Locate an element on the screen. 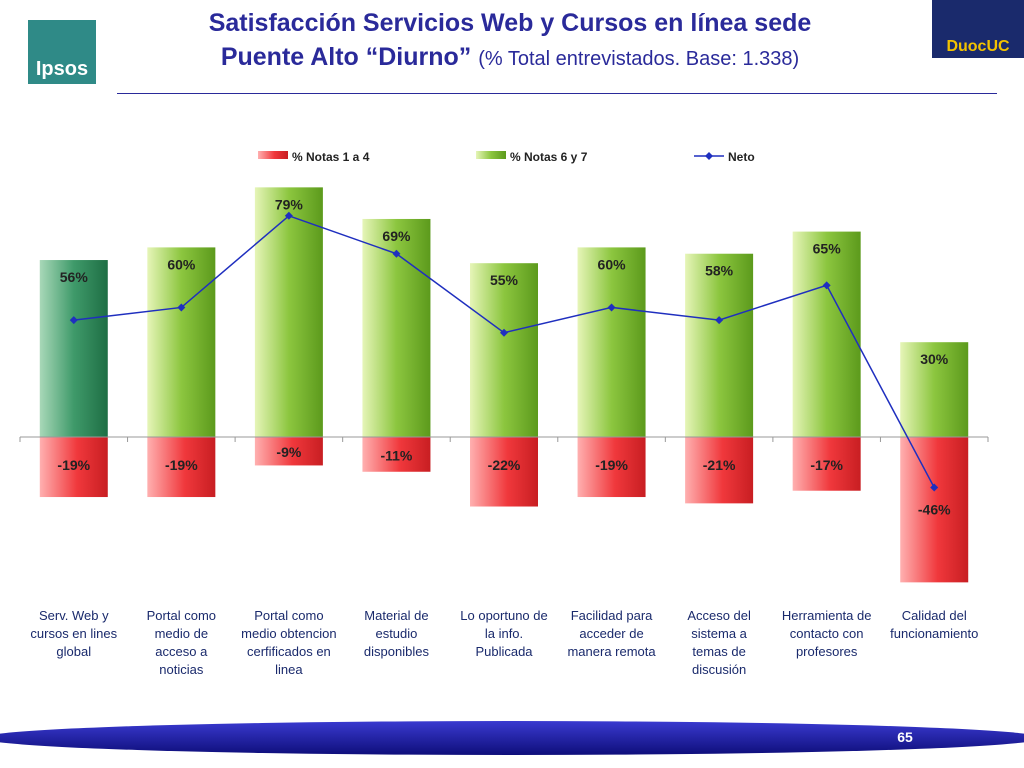 This screenshot has width=1024, height=768. negative-value-label: -9% is located at coordinates (288, 452).